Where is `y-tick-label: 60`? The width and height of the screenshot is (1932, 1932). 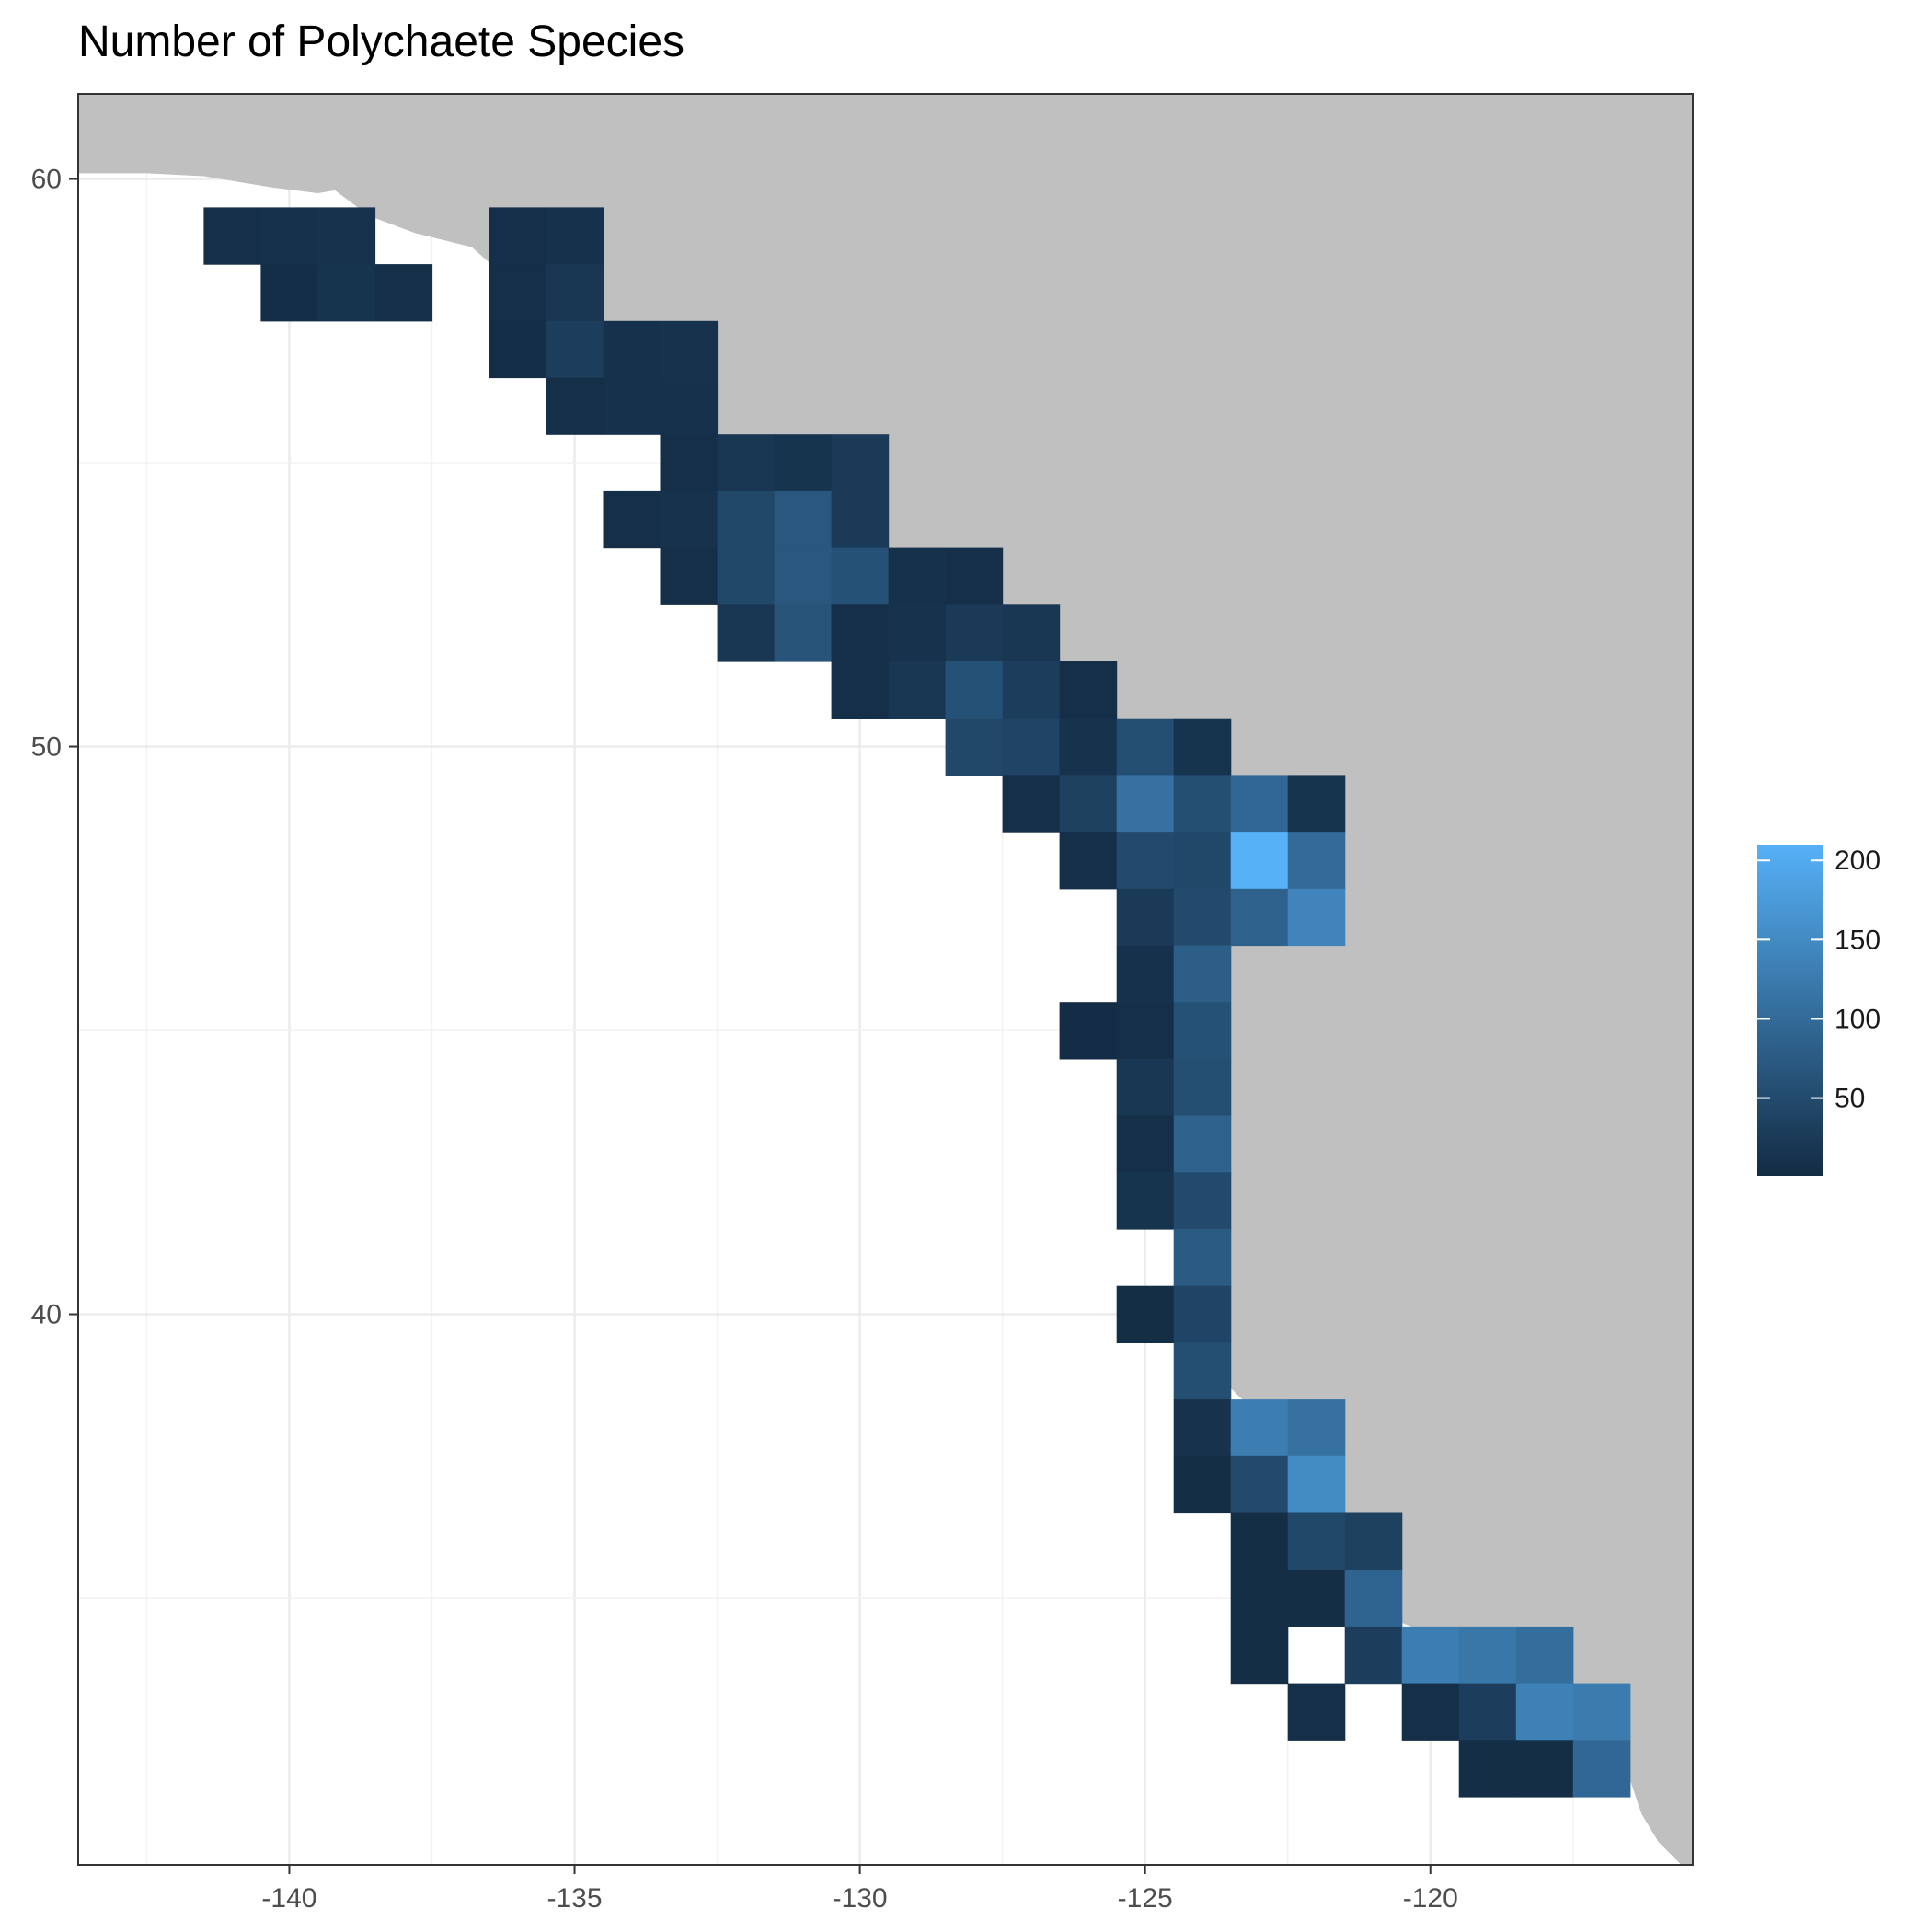 y-tick-label: 60 is located at coordinates (46, 180).